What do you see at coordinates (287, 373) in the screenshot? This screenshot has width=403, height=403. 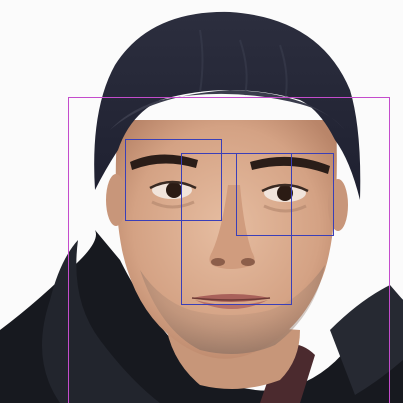 I see `shirt-collar` at bounding box center [287, 373].